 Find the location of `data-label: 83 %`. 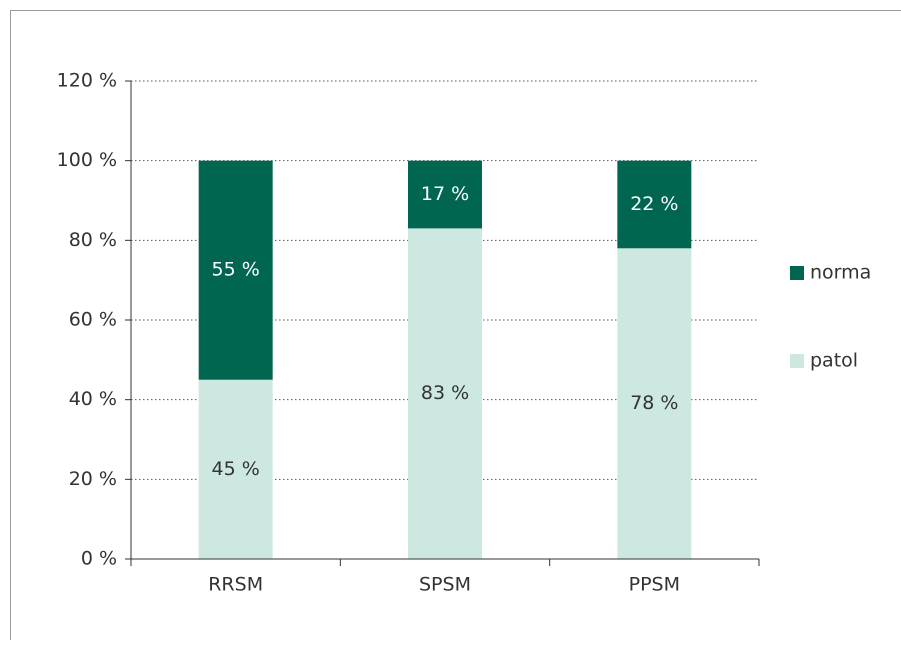

data-label: 83 % is located at coordinates (445, 393).